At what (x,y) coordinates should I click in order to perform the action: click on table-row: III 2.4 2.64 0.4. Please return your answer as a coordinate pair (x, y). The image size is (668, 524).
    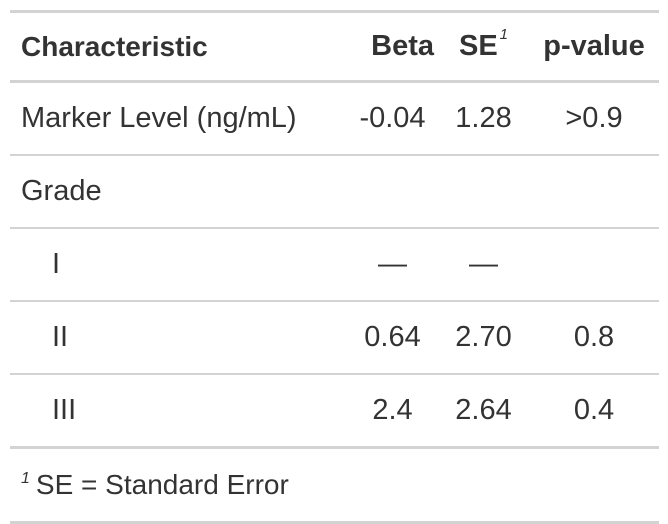
    Looking at the image, I should click on (334, 410).